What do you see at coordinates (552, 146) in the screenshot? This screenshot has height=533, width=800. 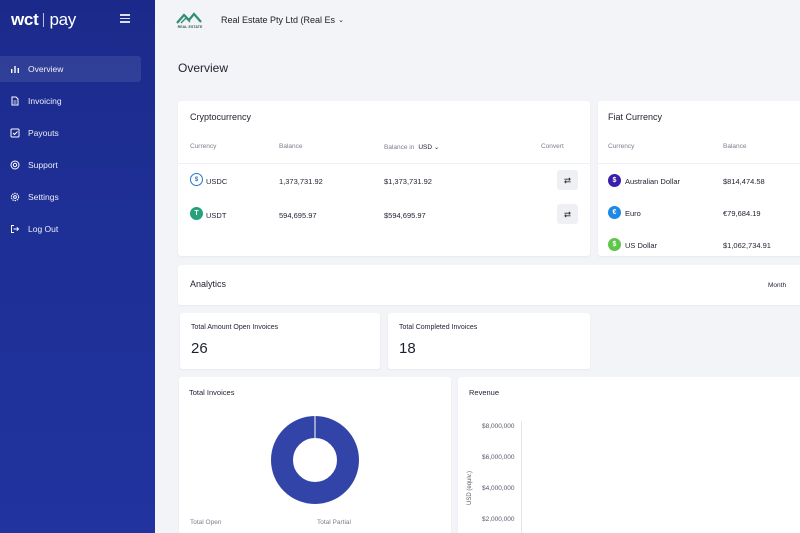 I see `column-header-convert: Convert` at bounding box center [552, 146].